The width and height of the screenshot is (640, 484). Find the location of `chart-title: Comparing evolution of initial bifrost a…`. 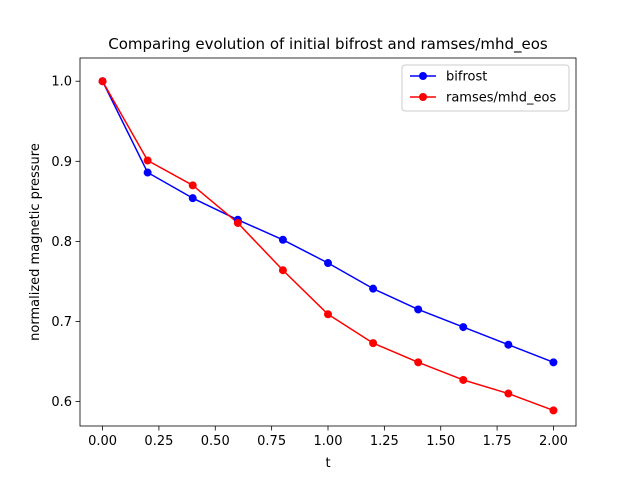

chart-title: Comparing evolution of initial bifrost a… is located at coordinates (328, 44).